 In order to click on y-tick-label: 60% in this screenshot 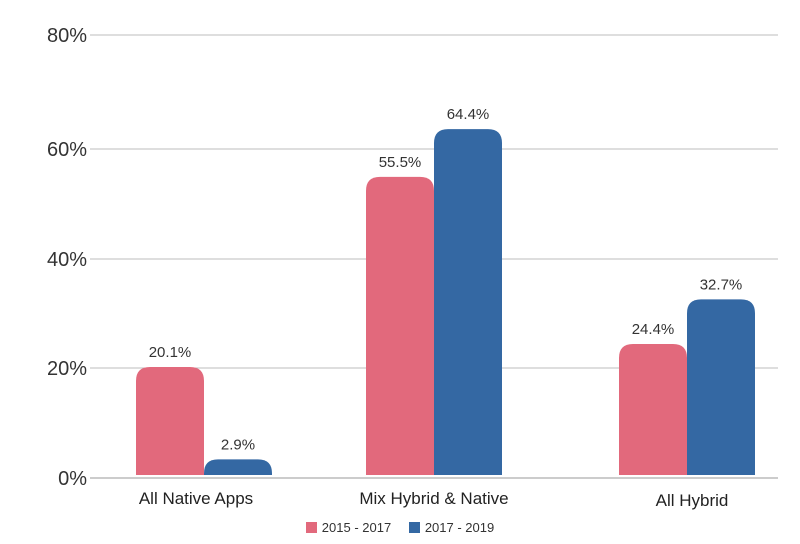, I will do `click(67, 150)`.